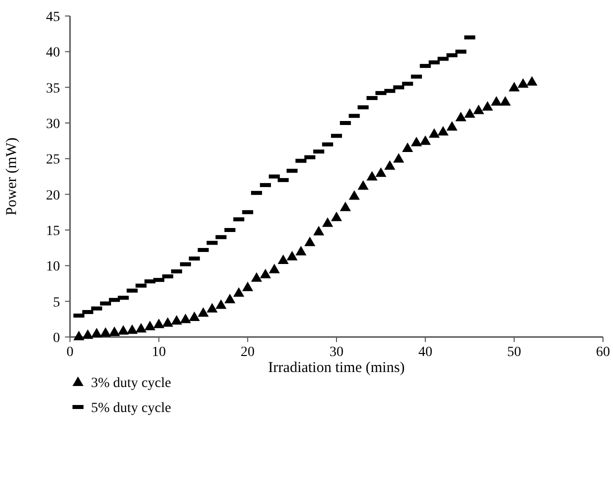 The width and height of the screenshot is (613, 477). What do you see at coordinates (53, 231) in the screenshot?
I see `y-tick-label: 15` at bounding box center [53, 231].